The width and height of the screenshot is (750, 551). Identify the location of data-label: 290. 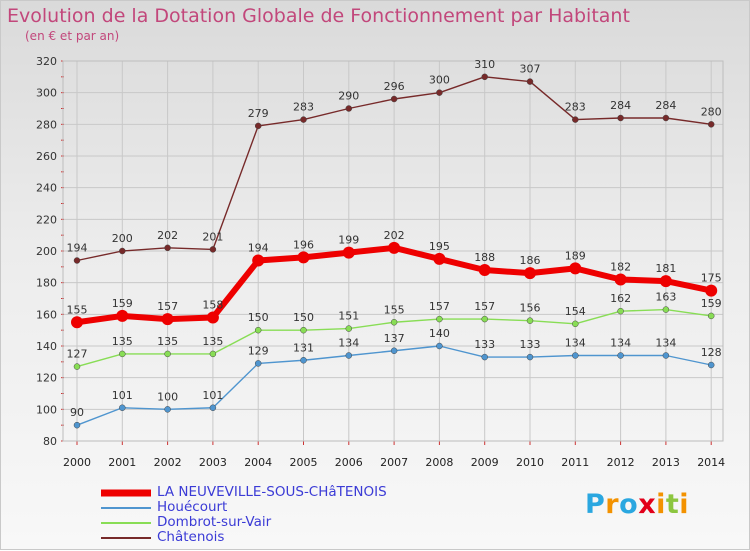
(348, 96).